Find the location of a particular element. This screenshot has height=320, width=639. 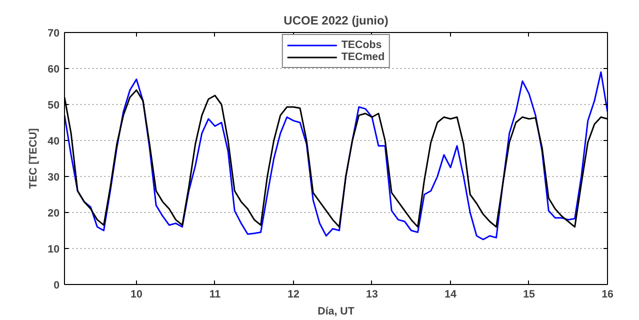

x-tick-label: 10 is located at coordinates (136, 294).